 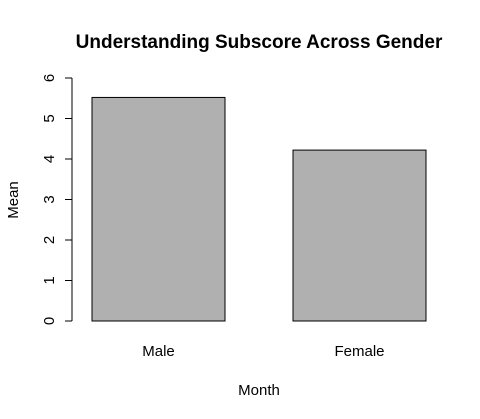 I want to click on x-axis-labels: Male Female, so click(x=263, y=351).